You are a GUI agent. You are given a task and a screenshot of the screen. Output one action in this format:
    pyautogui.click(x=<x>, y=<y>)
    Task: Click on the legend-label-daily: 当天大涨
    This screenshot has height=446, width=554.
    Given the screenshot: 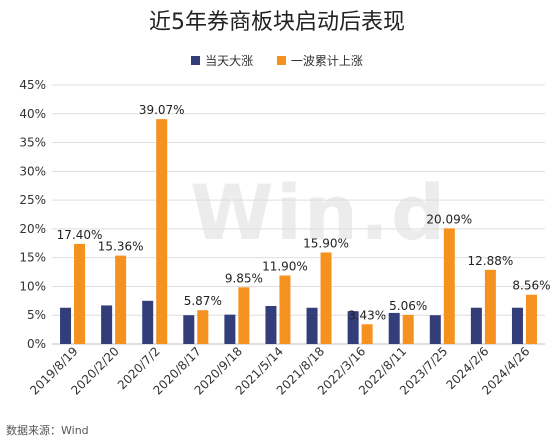 What is the action you would take?
    pyautogui.click(x=229, y=61)
    